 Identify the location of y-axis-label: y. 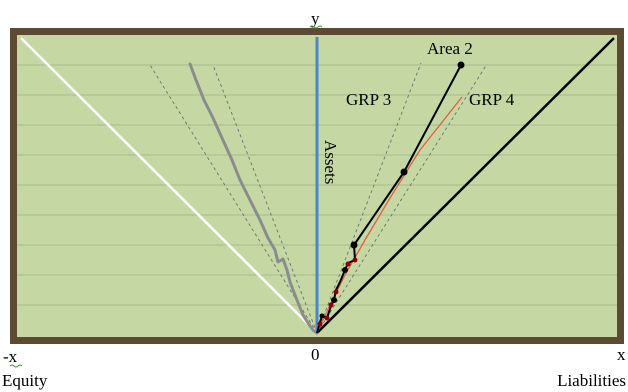
(315, 18).